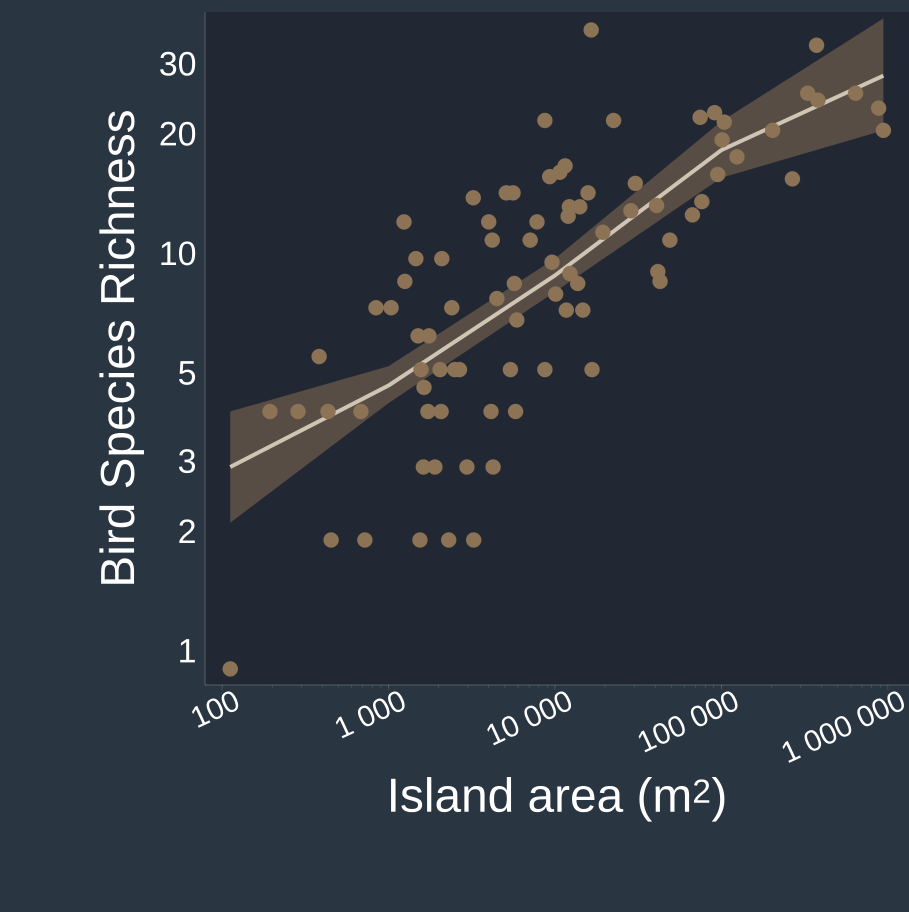 Image resolution: width=909 pixels, height=912 pixels. I want to click on x-axis-title: Island area (m$^{2}$), so click(557, 799).